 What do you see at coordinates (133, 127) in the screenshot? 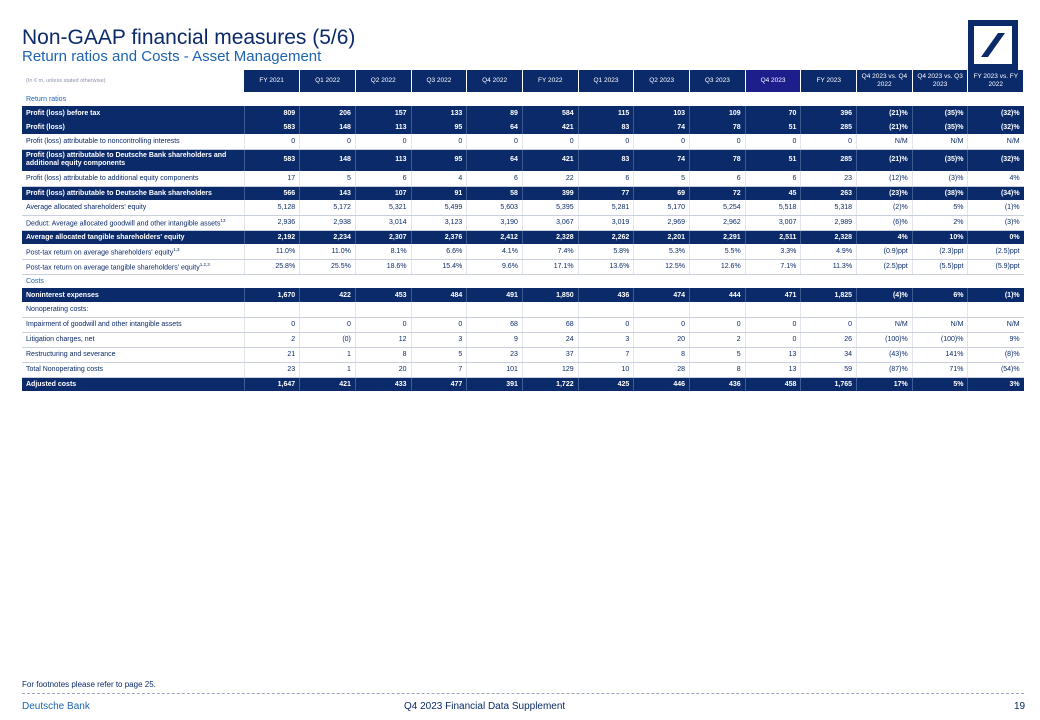
I see `row-label: Profit (loss)` at bounding box center [133, 127].